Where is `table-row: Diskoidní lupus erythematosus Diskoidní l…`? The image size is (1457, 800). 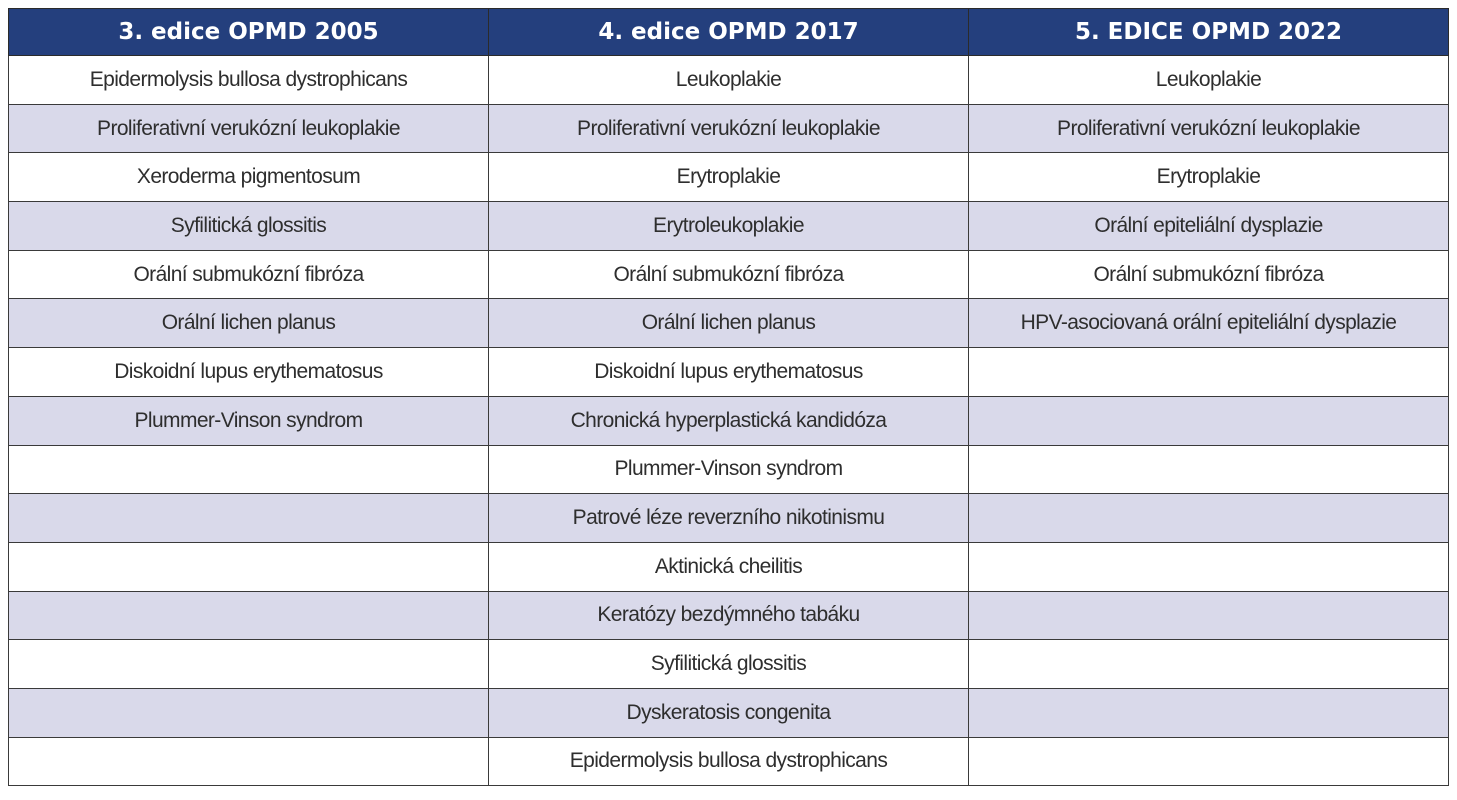 table-row: Diskoidní lupus erythematosus Diskoidní l… is located at coordinates (728, 372).